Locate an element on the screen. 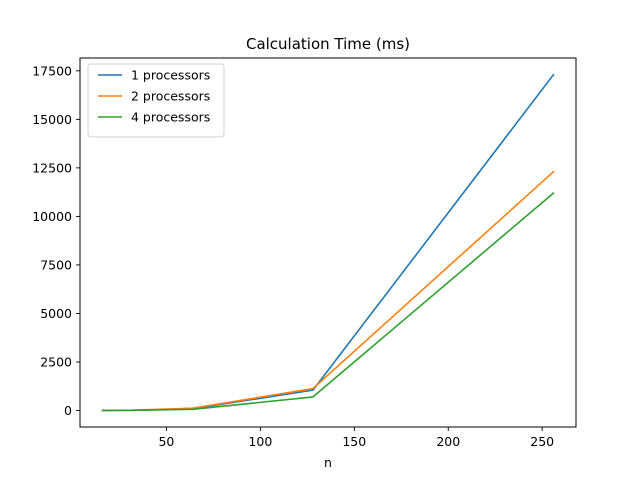  y-tick-label: 17500 is located at coordinates (52, 70).